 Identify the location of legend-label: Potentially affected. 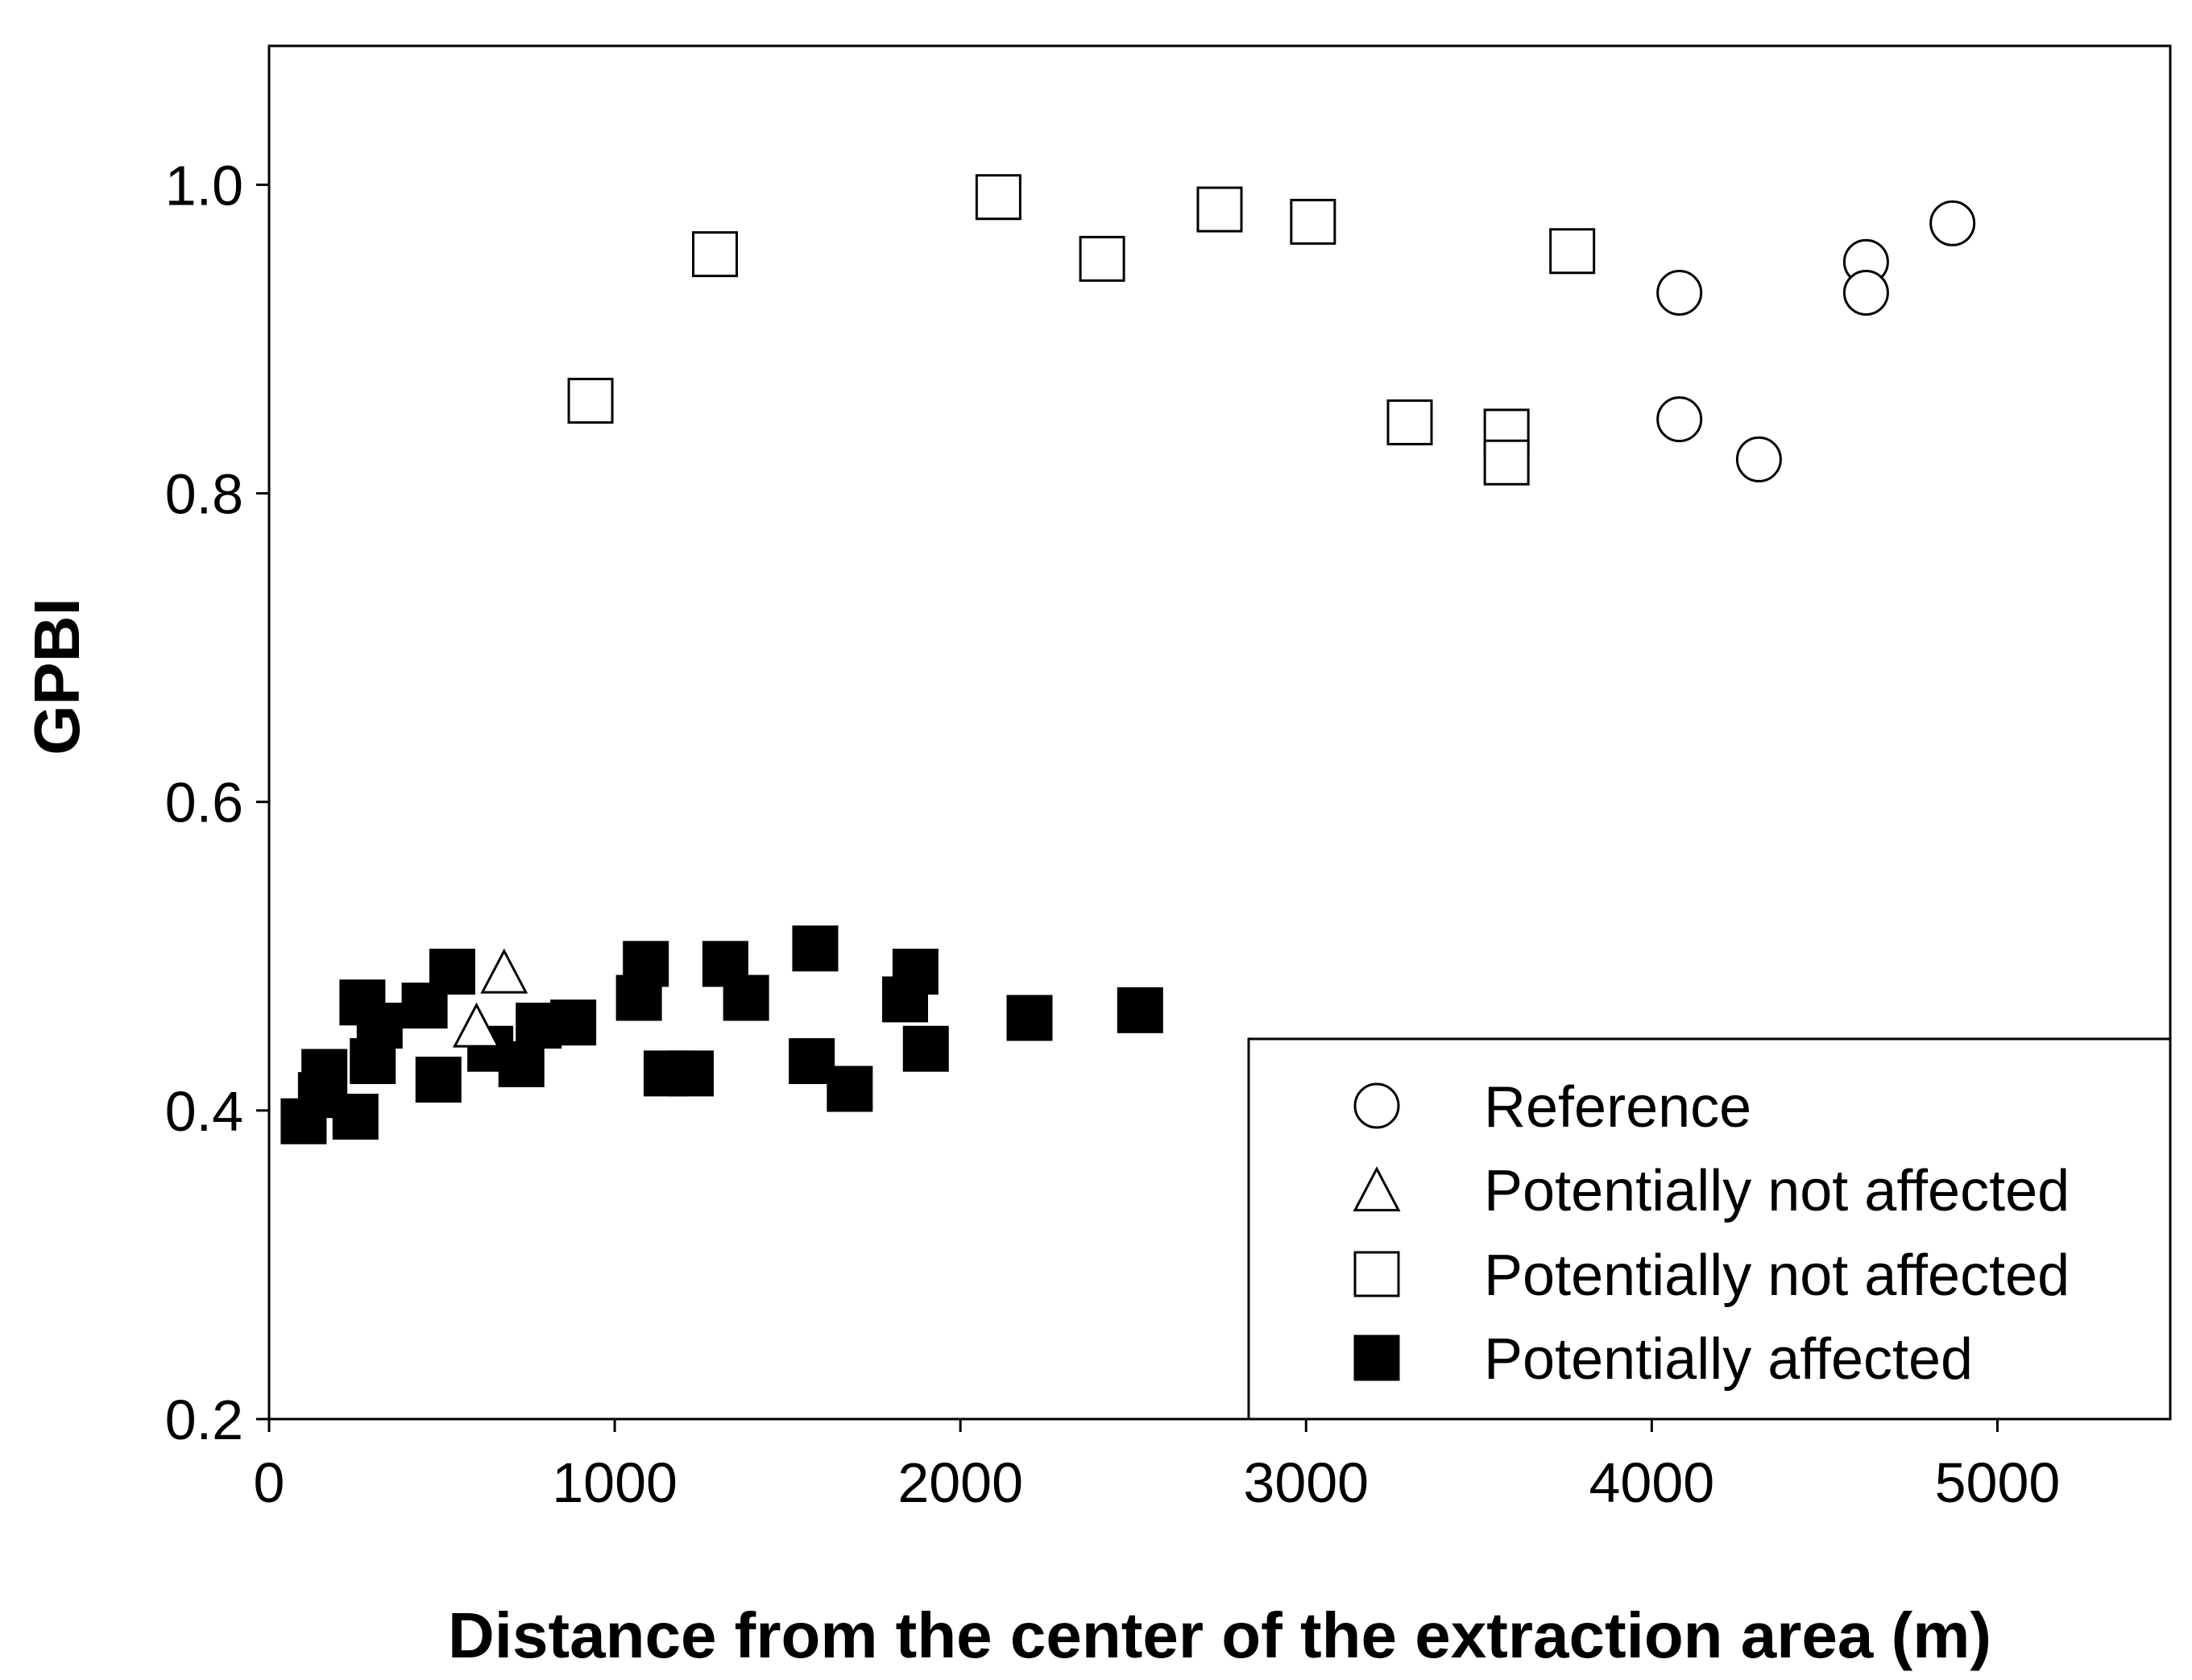
(1729, 1359).